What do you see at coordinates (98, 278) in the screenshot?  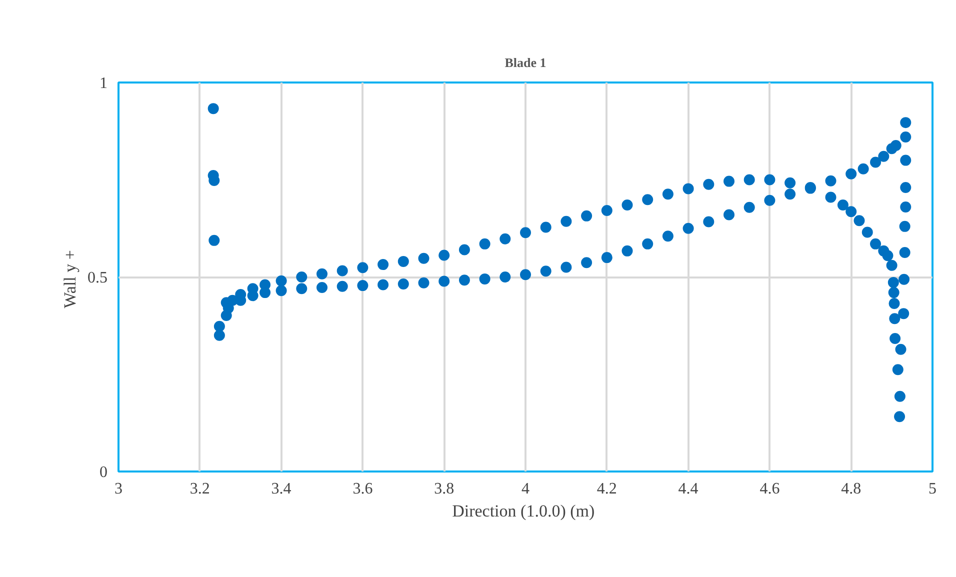 I see `y-tick-label: 0.5` at bounding box center [98, 278].